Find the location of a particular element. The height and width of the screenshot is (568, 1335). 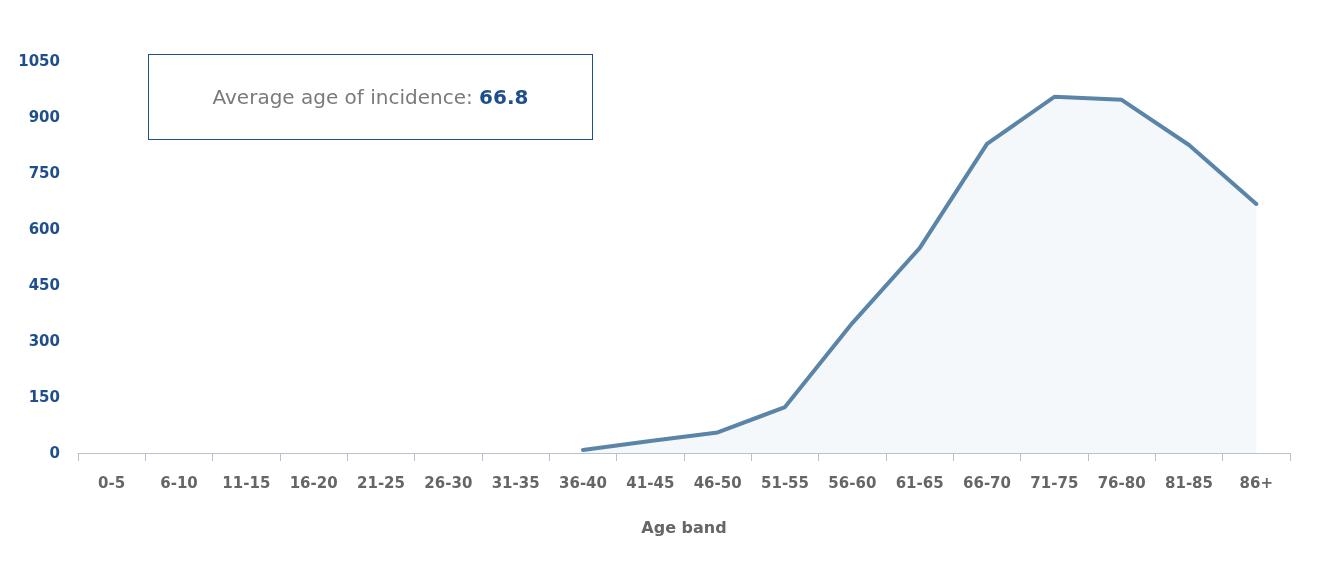

x-tick-label: 41-45 is located at coordinates (650, 482).